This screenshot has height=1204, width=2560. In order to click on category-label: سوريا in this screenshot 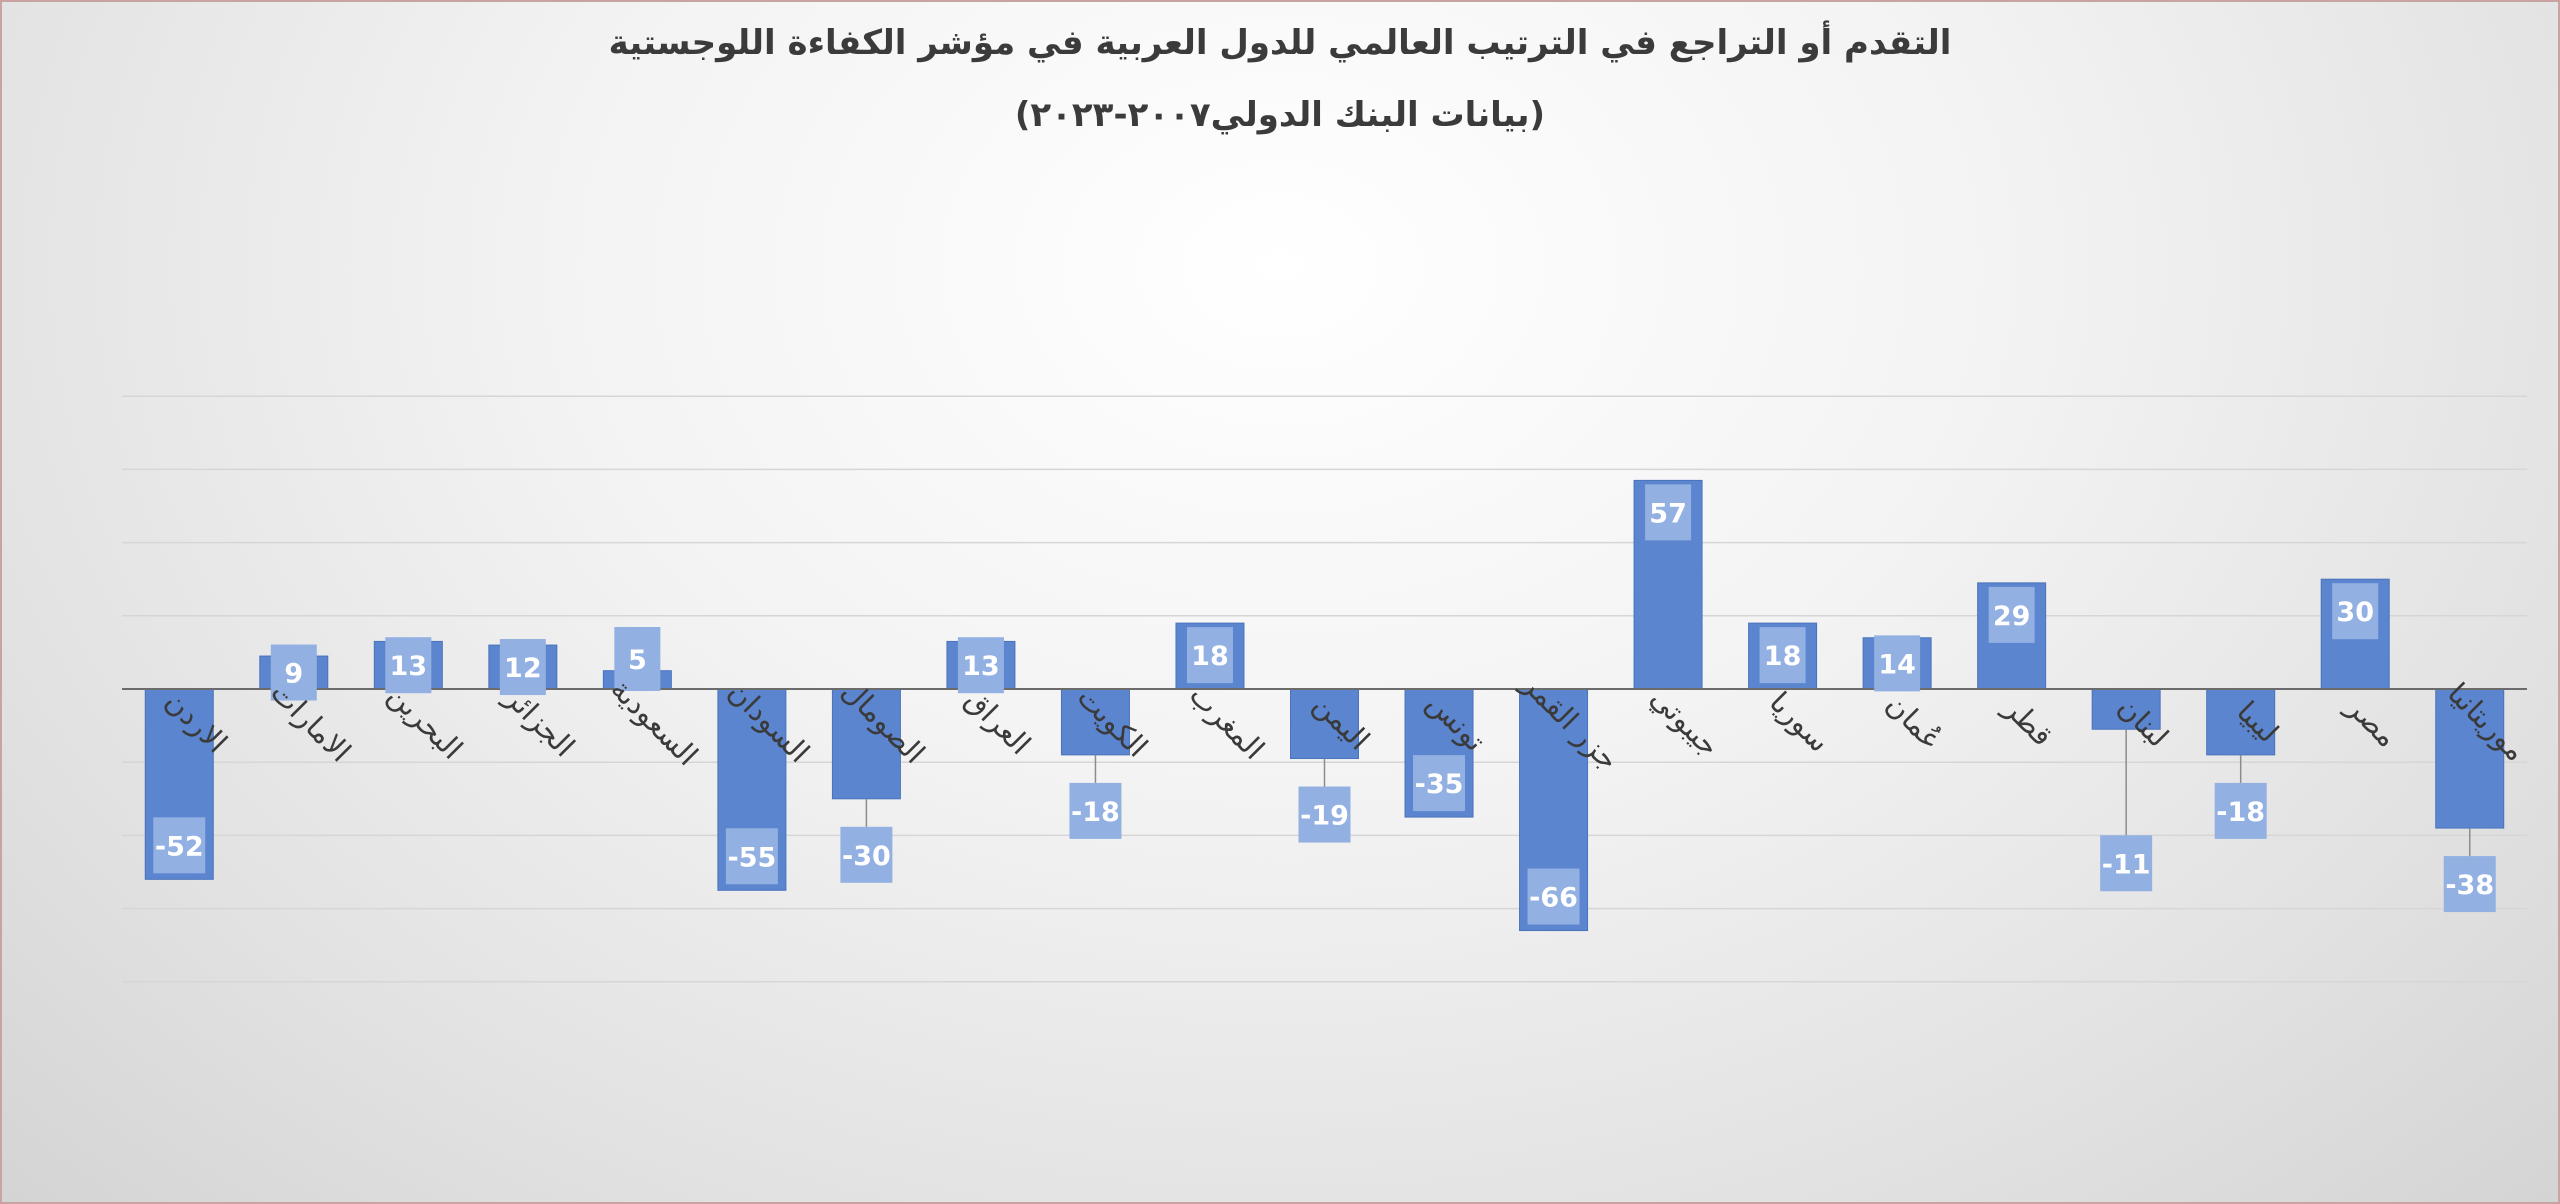, I will do `click(1800, 722)`.